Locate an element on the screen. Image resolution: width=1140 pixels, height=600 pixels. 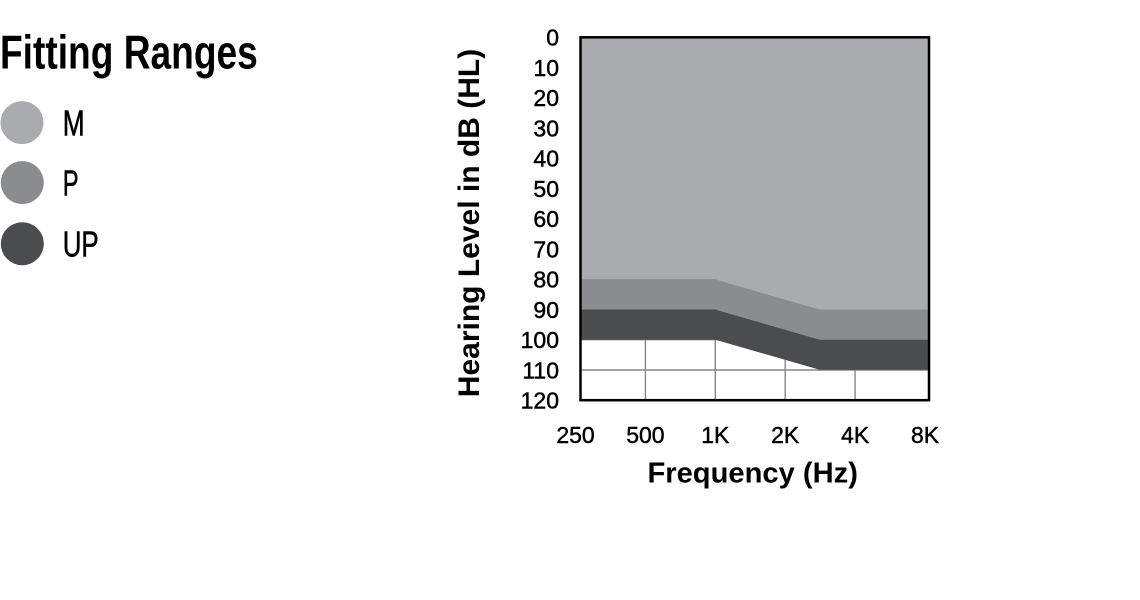
svg-text: 250 is located at coordinates (575, 435).